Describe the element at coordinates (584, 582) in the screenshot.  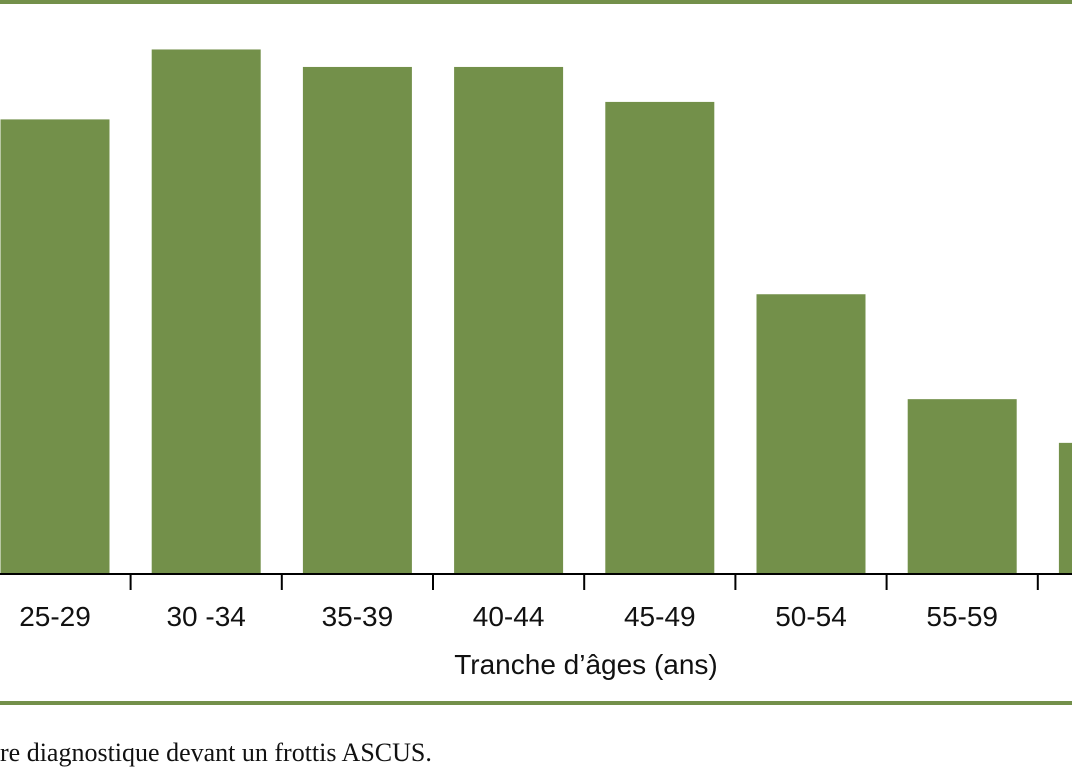
I see `x-ticks-group` at that location.